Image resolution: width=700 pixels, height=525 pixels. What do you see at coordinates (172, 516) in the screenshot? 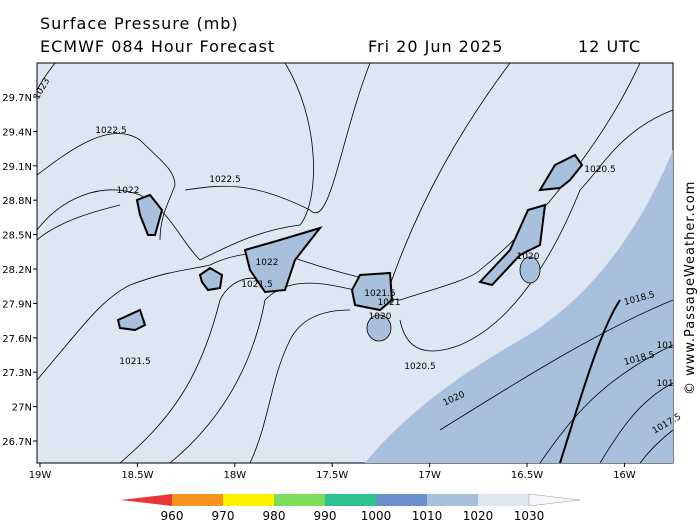
I see `colorbar-label: 960` at bounding box center [172, 516].